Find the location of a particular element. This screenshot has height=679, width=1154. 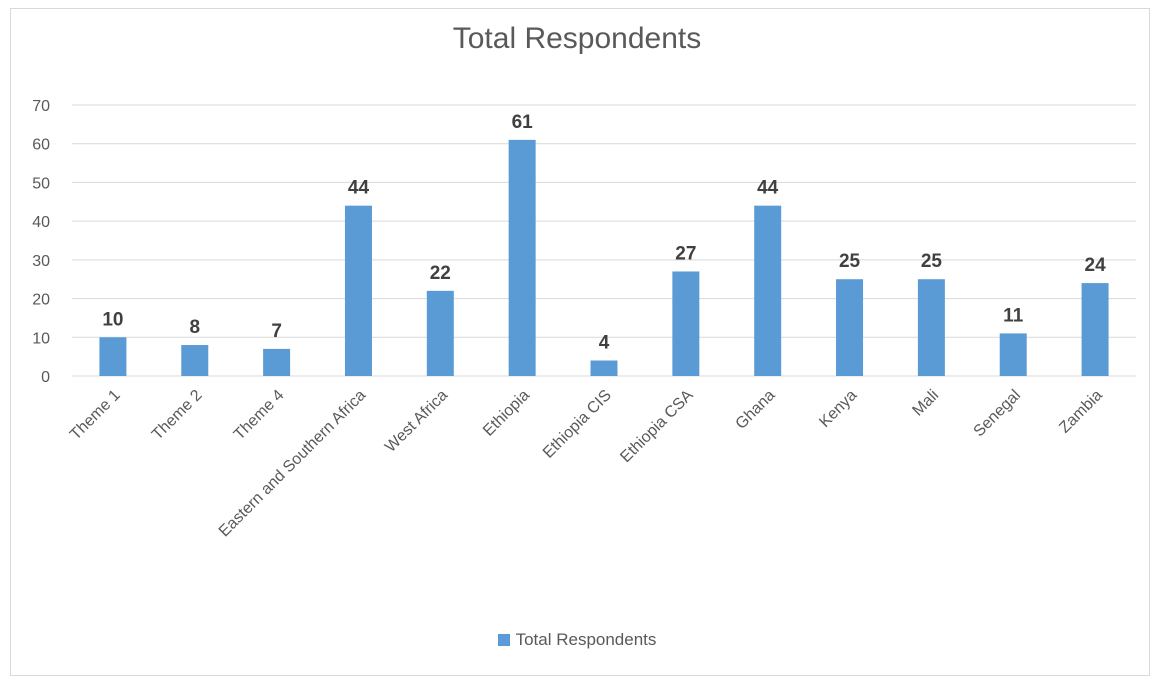

y-tick-label: 0 is located at coordinates (45, 377).